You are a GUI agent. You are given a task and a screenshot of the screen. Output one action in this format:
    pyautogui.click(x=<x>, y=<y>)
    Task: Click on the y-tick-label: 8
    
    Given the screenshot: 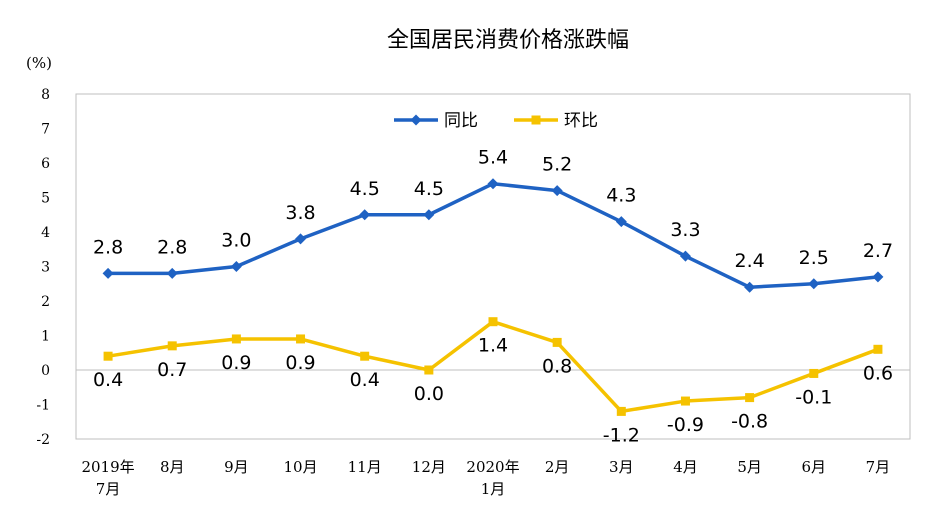 What is the action you would take?
    pyautogui.click(x=45, y=95)
    